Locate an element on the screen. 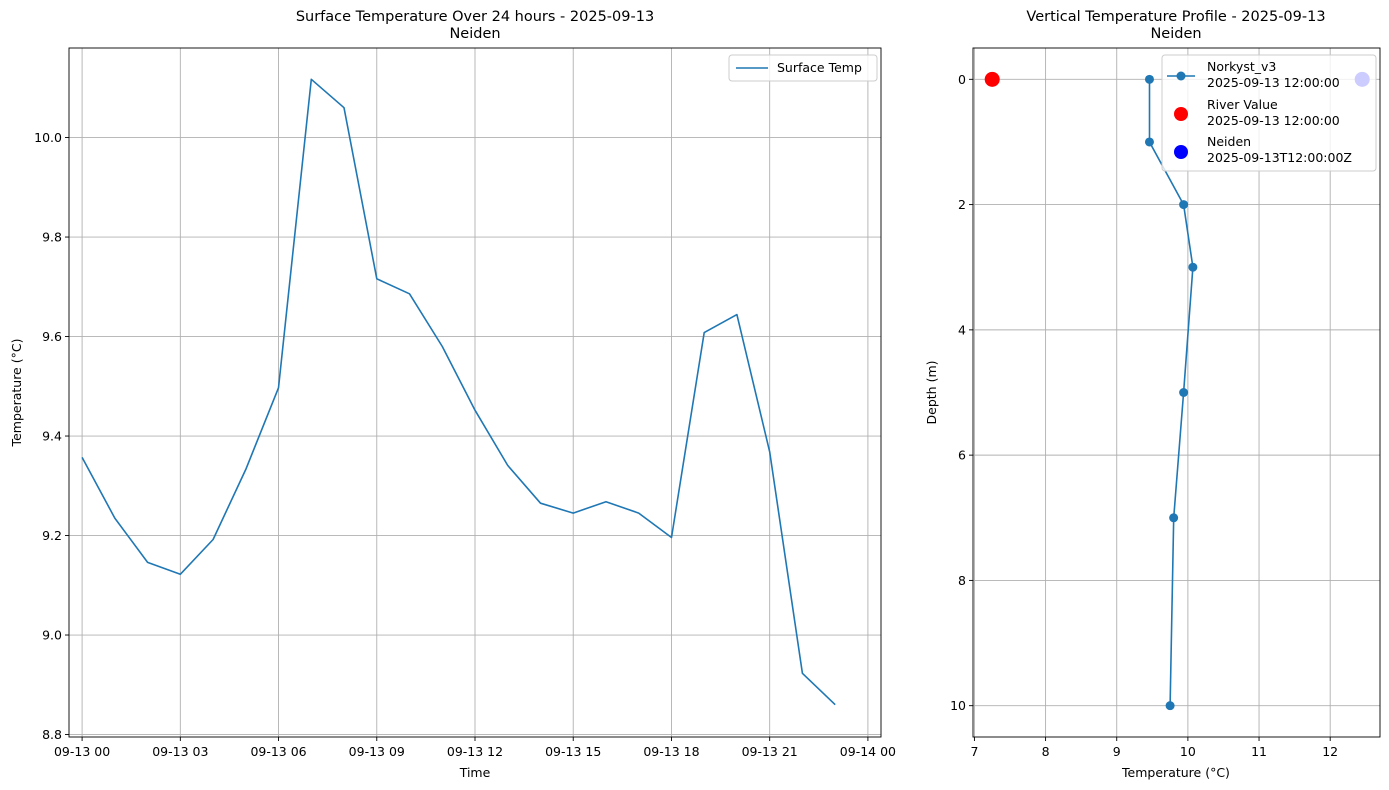 This screenshot has height=790, width=1389. y-tick-label: 9.6 is located at coordinates (52, 336).